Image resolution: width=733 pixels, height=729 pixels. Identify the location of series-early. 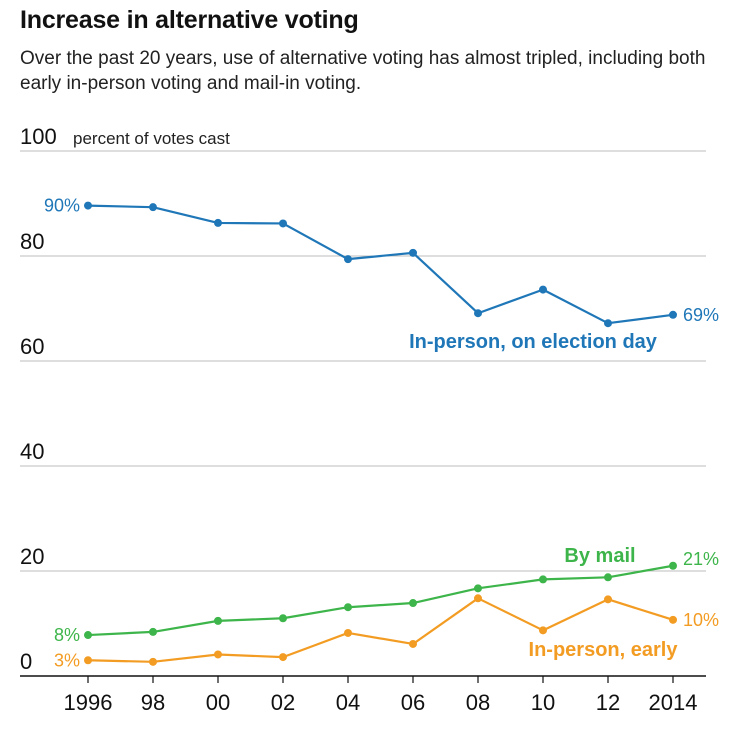
(380, 630).